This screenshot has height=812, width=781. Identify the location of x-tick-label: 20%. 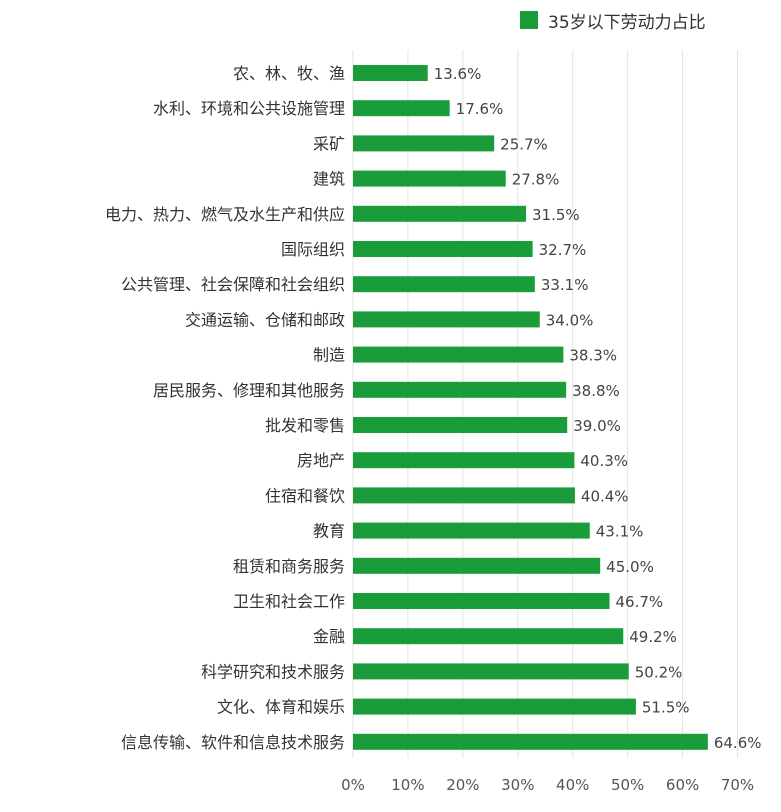
(462, 785).